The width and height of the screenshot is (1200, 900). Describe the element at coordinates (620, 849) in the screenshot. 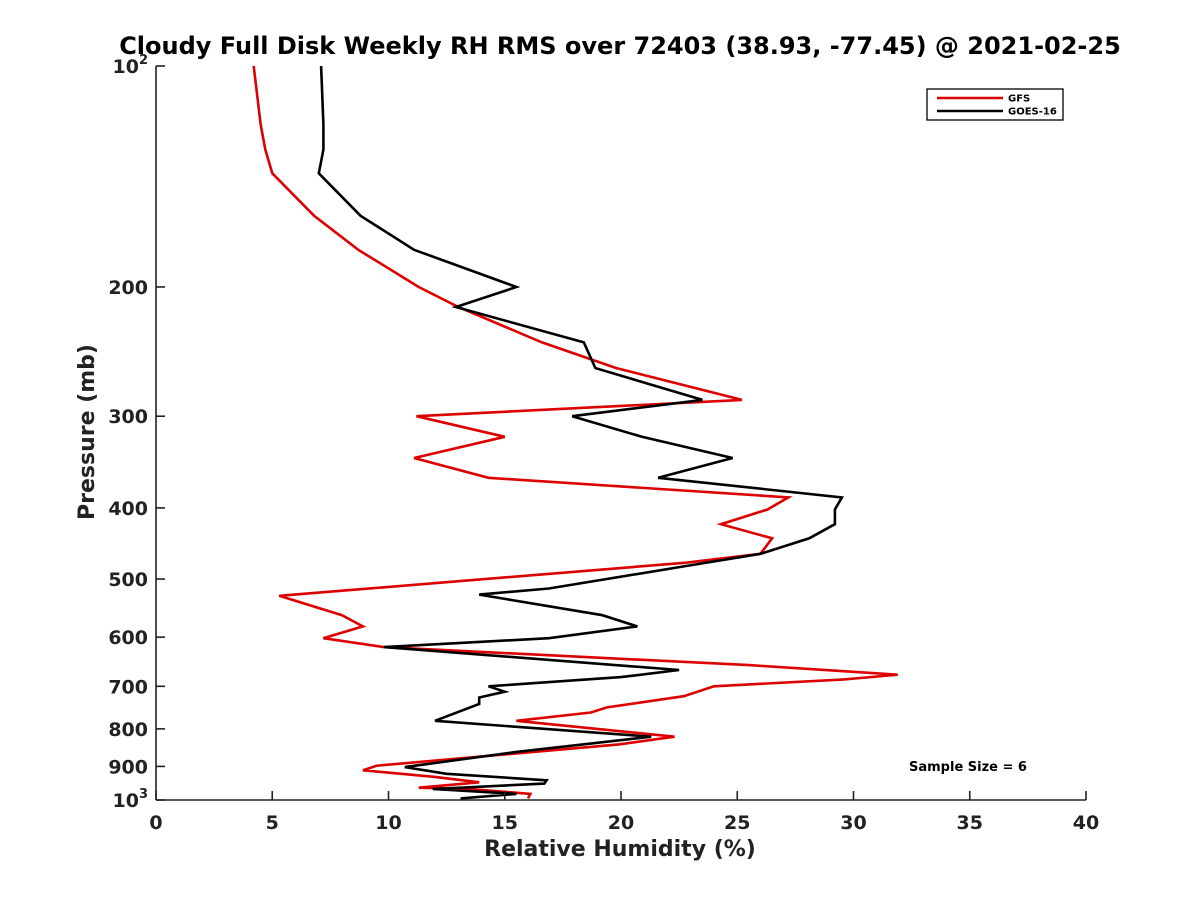

I see `x-axis-label: Relative Humidity (%)` at that location.